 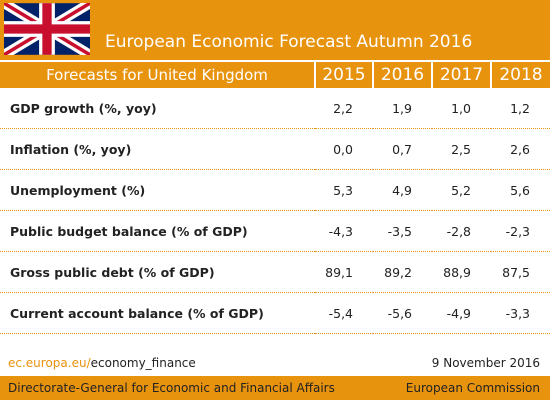 I want to click on cell-value: -3,5, so click(x=402, y=231).